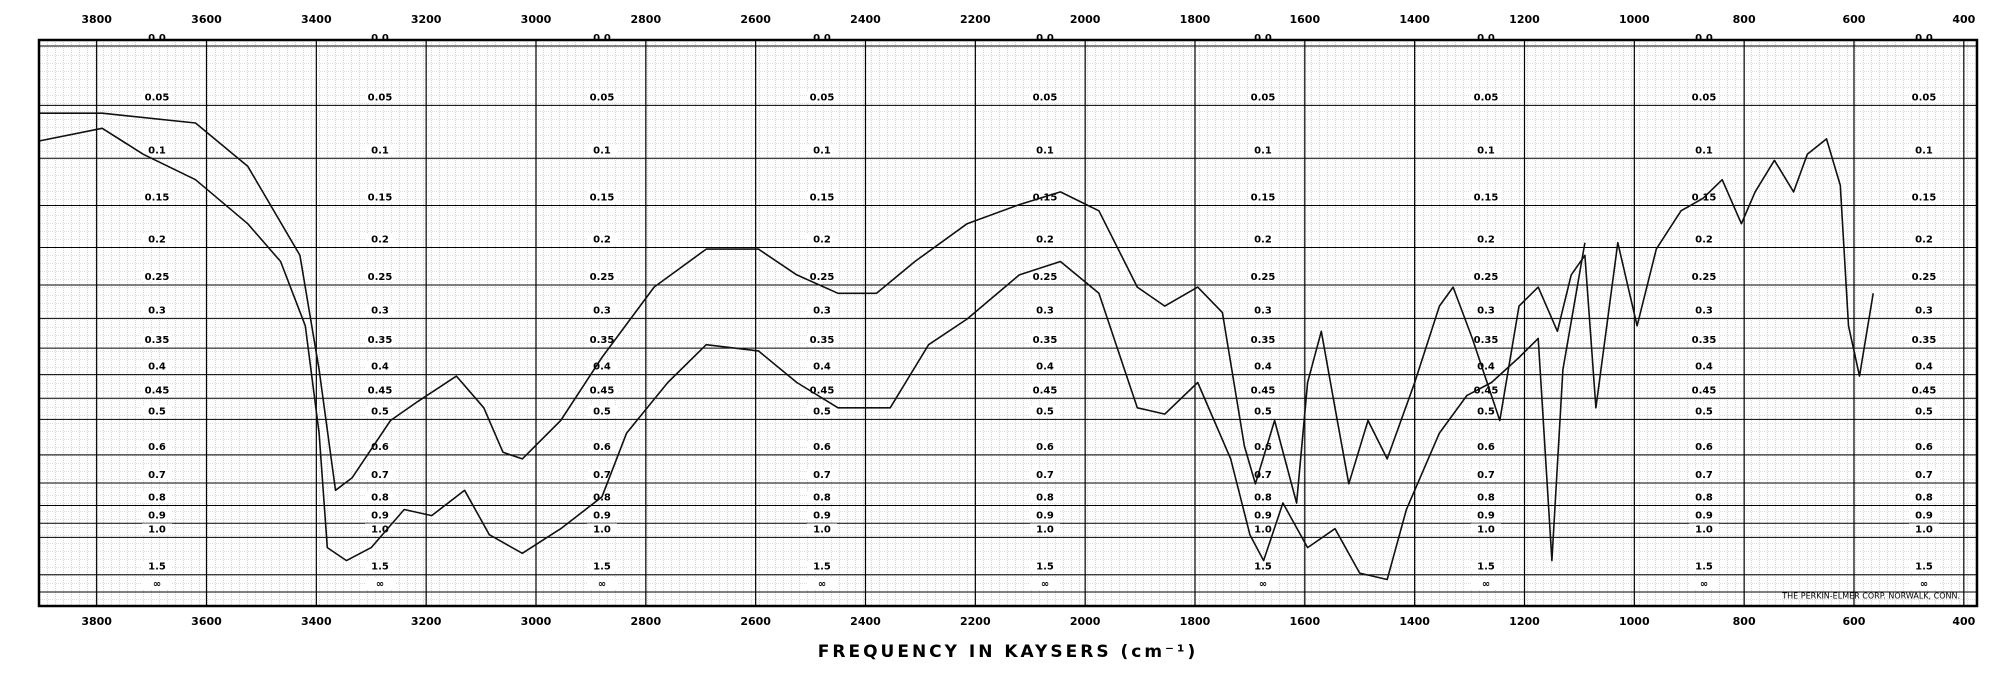 The width and height of the screenshot is (2016, 676). What do you see at coordinates (380, 475) in the screenshot?
I see `y-tick-label: 0.7` at bounding box center [380, 475].